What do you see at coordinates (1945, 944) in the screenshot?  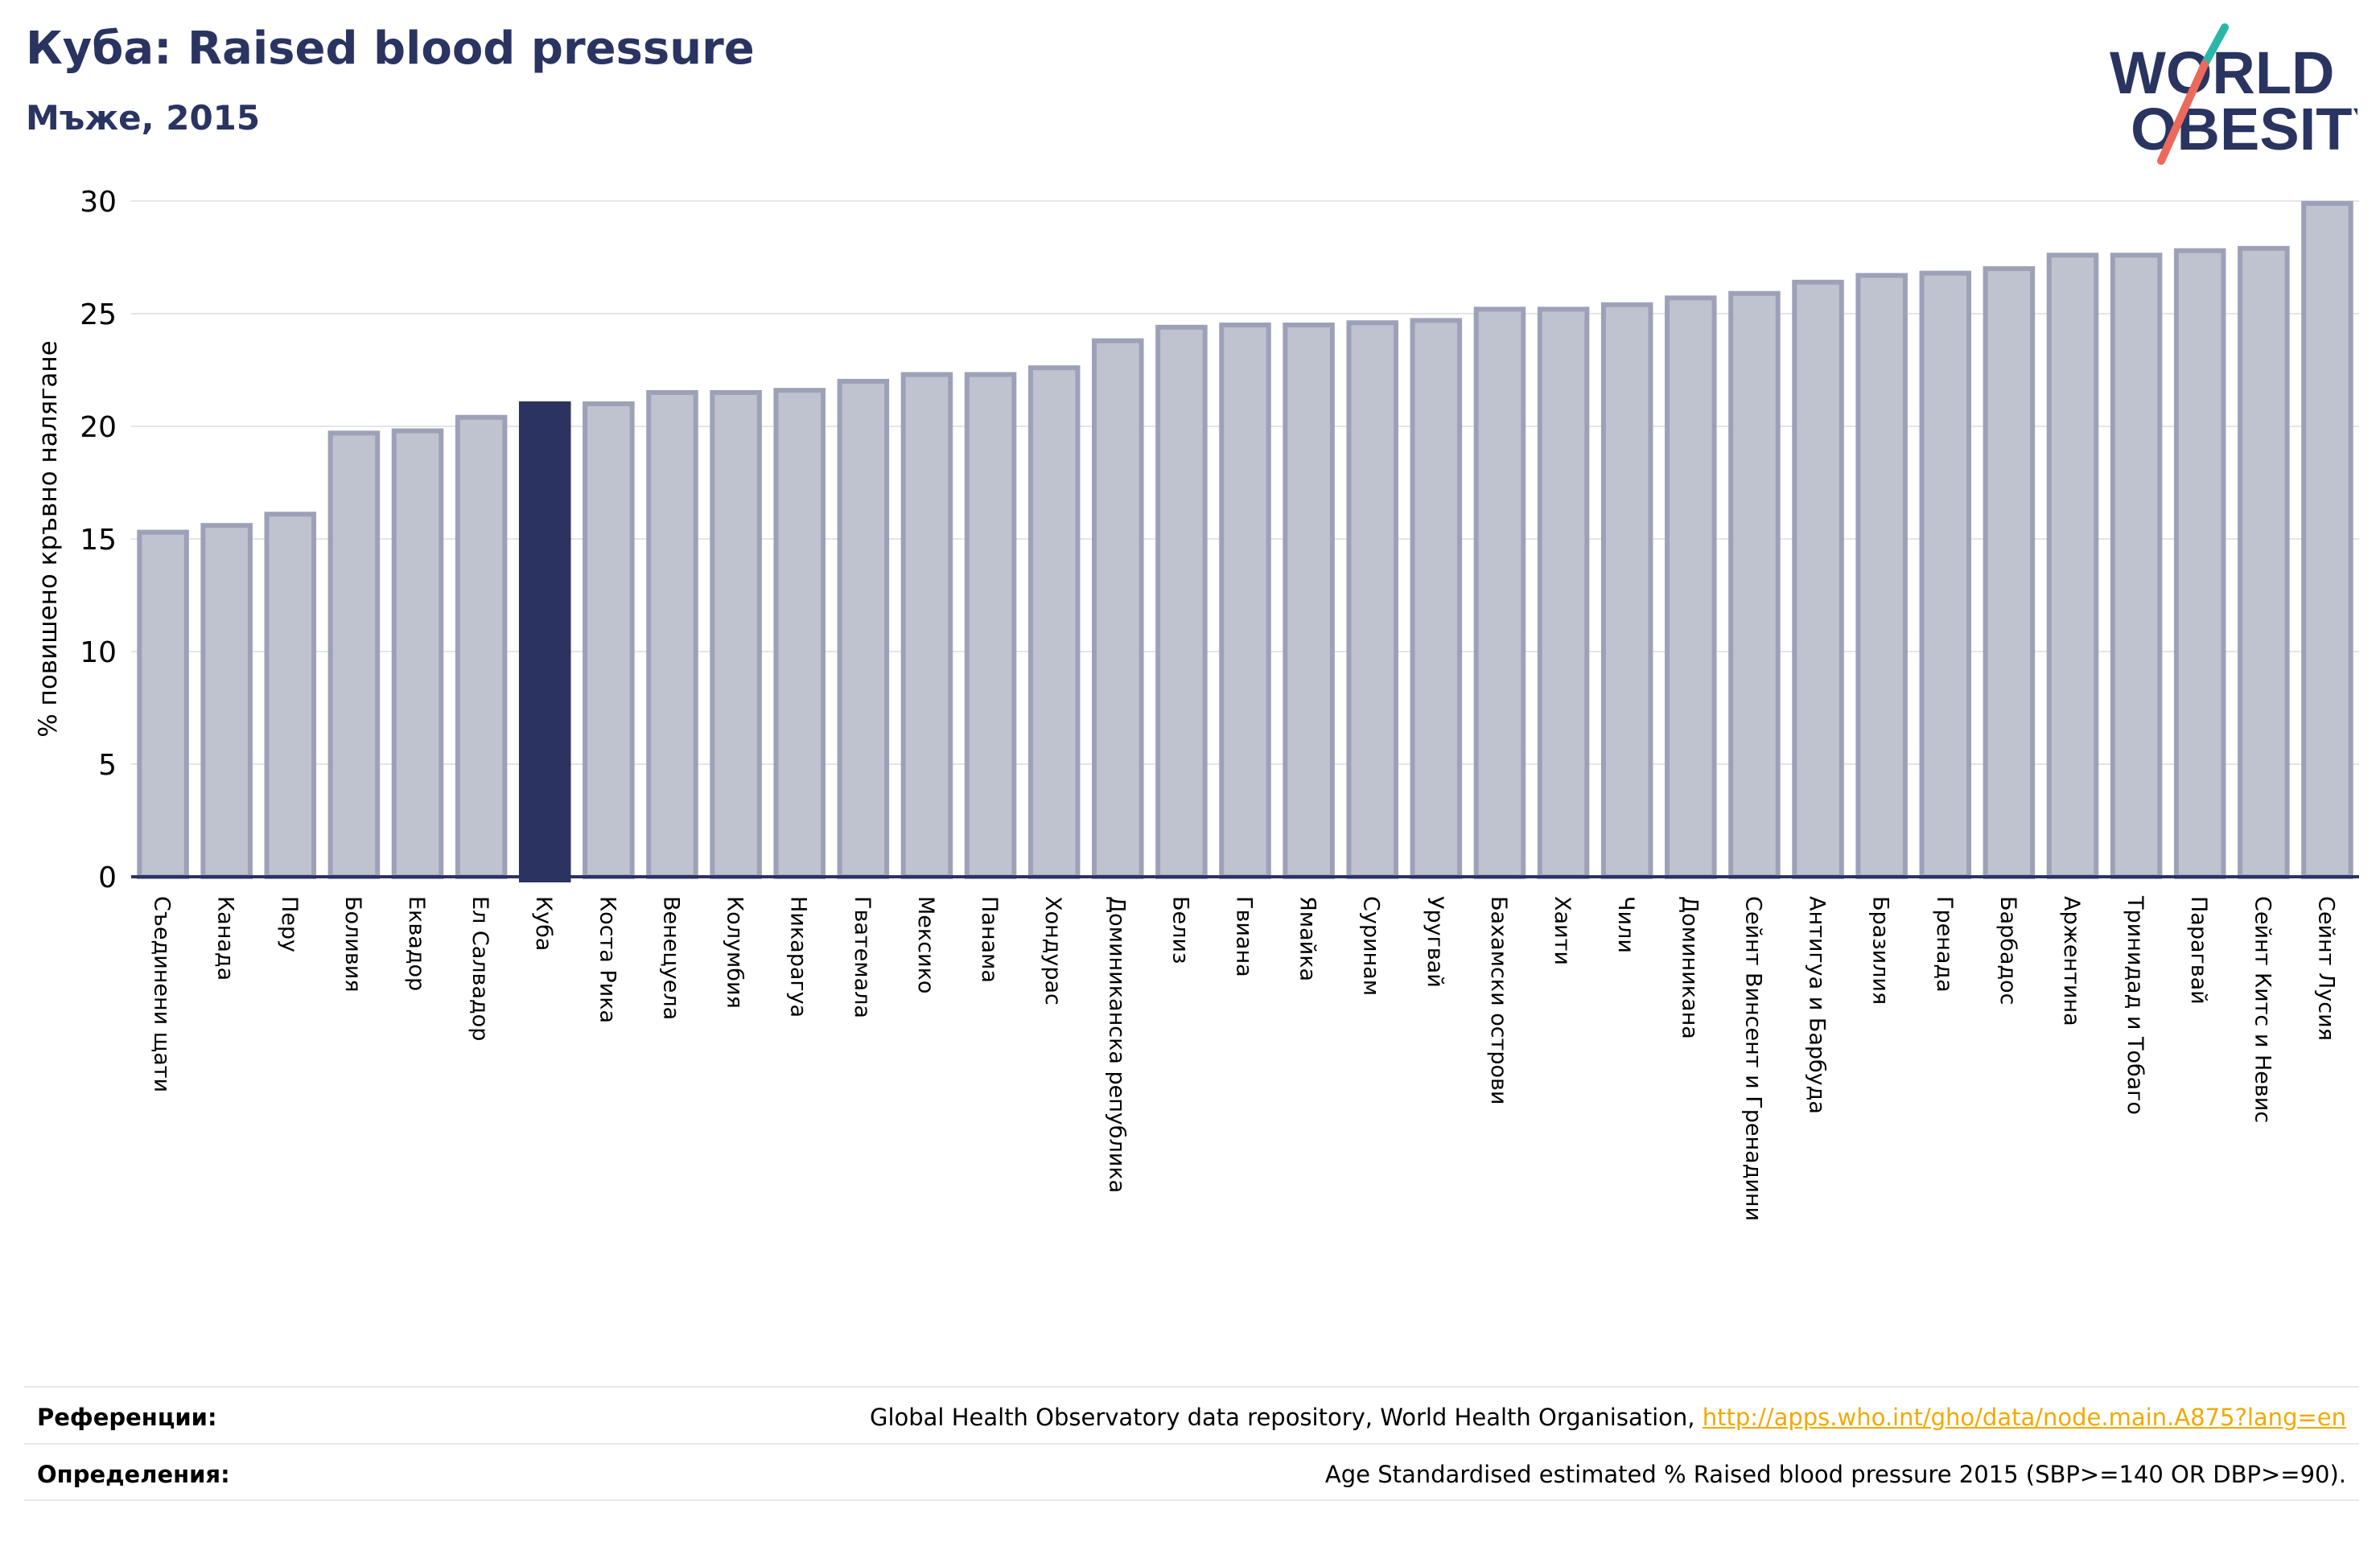 I see `x-tick-label: Гренада` at bounding box center [1945, 944].